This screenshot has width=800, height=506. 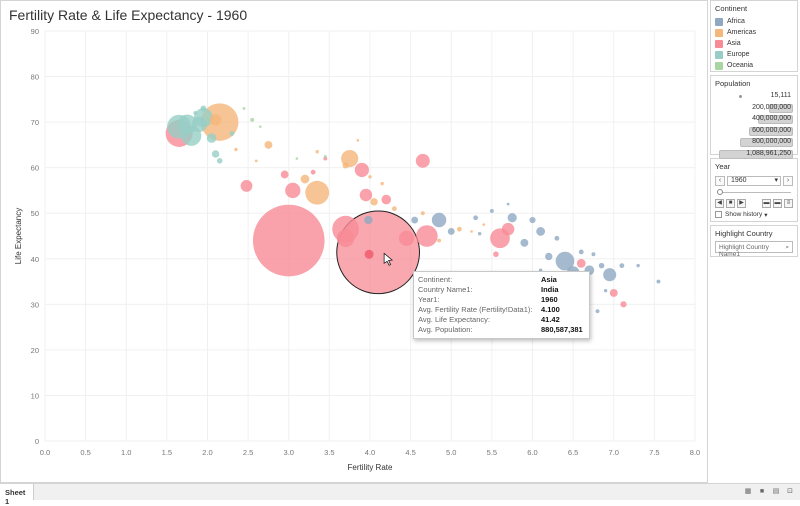 I want to click on speed-medium-icon: ▬, so click(x=777, y=203).